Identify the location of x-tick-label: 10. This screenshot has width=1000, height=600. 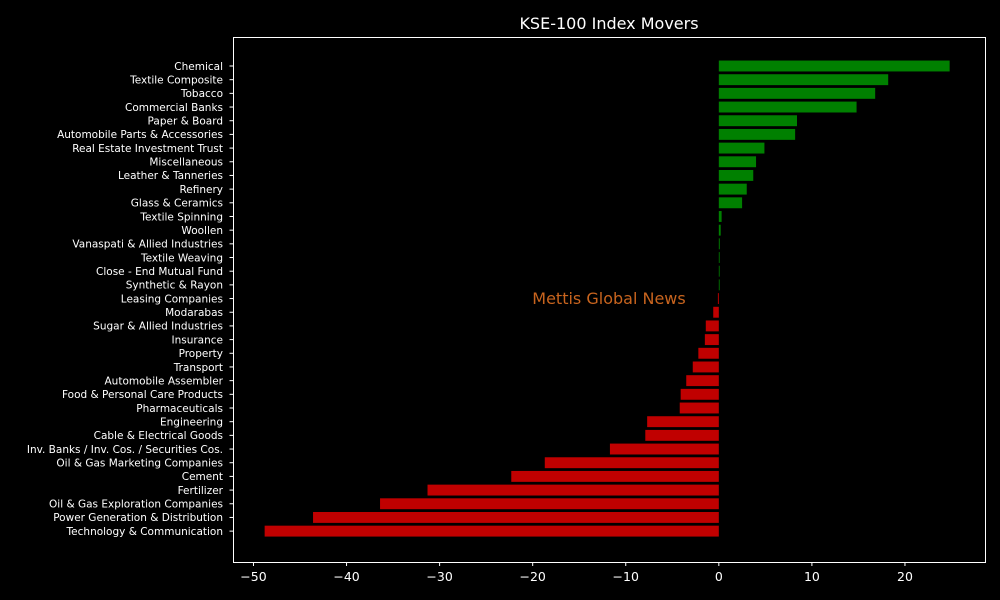
(812, 576).